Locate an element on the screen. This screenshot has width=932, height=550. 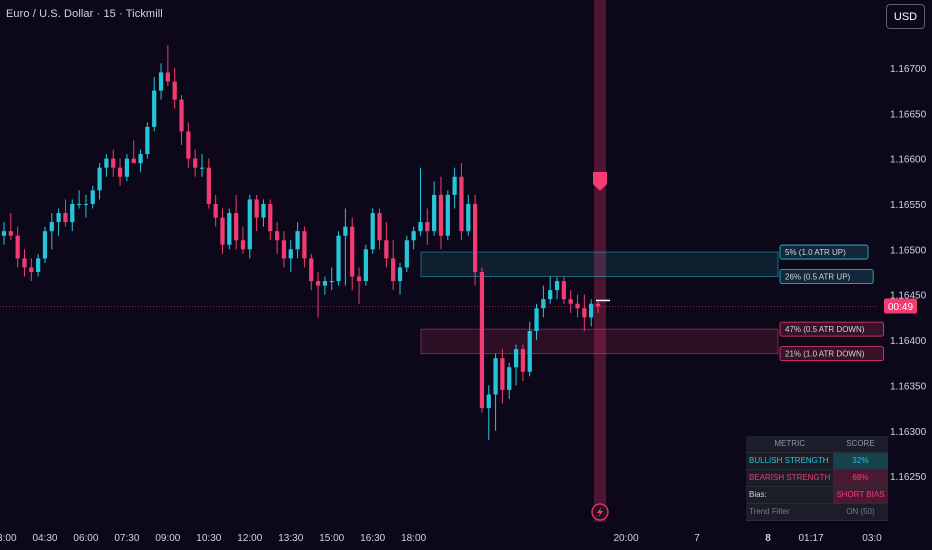
lightning-bolt is located at coordinates (600, 512).